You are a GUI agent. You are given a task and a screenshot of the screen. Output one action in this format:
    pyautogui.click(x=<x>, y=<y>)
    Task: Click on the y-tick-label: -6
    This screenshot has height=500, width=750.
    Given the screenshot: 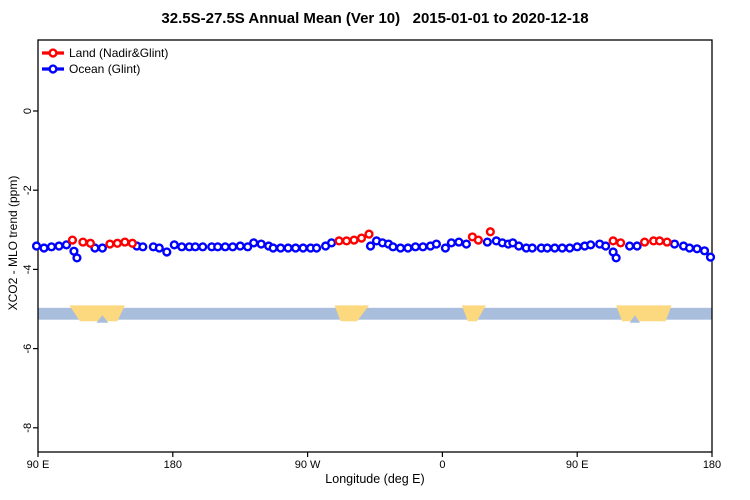 What is the action you would take?
    pyautogui.click(x=28, y=349)
    